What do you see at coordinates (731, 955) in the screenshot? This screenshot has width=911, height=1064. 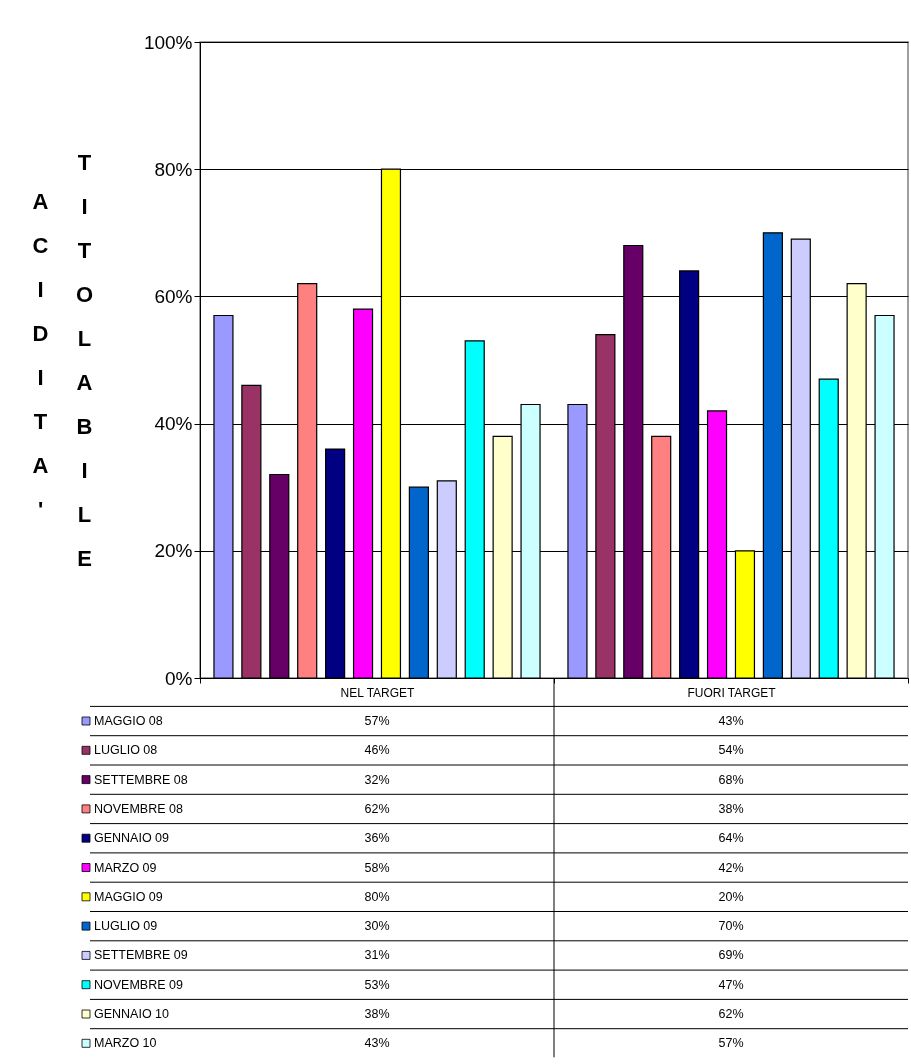 I see `data-label: 69%` at bounding box center [731, 955].